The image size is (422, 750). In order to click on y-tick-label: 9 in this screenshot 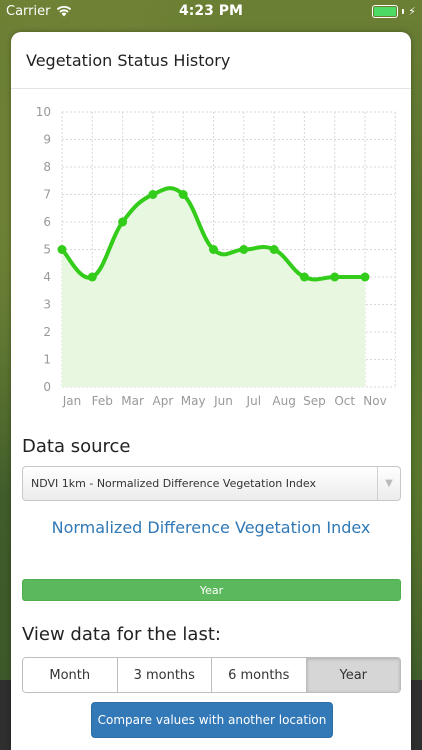, I will do `click(47, 140)`.